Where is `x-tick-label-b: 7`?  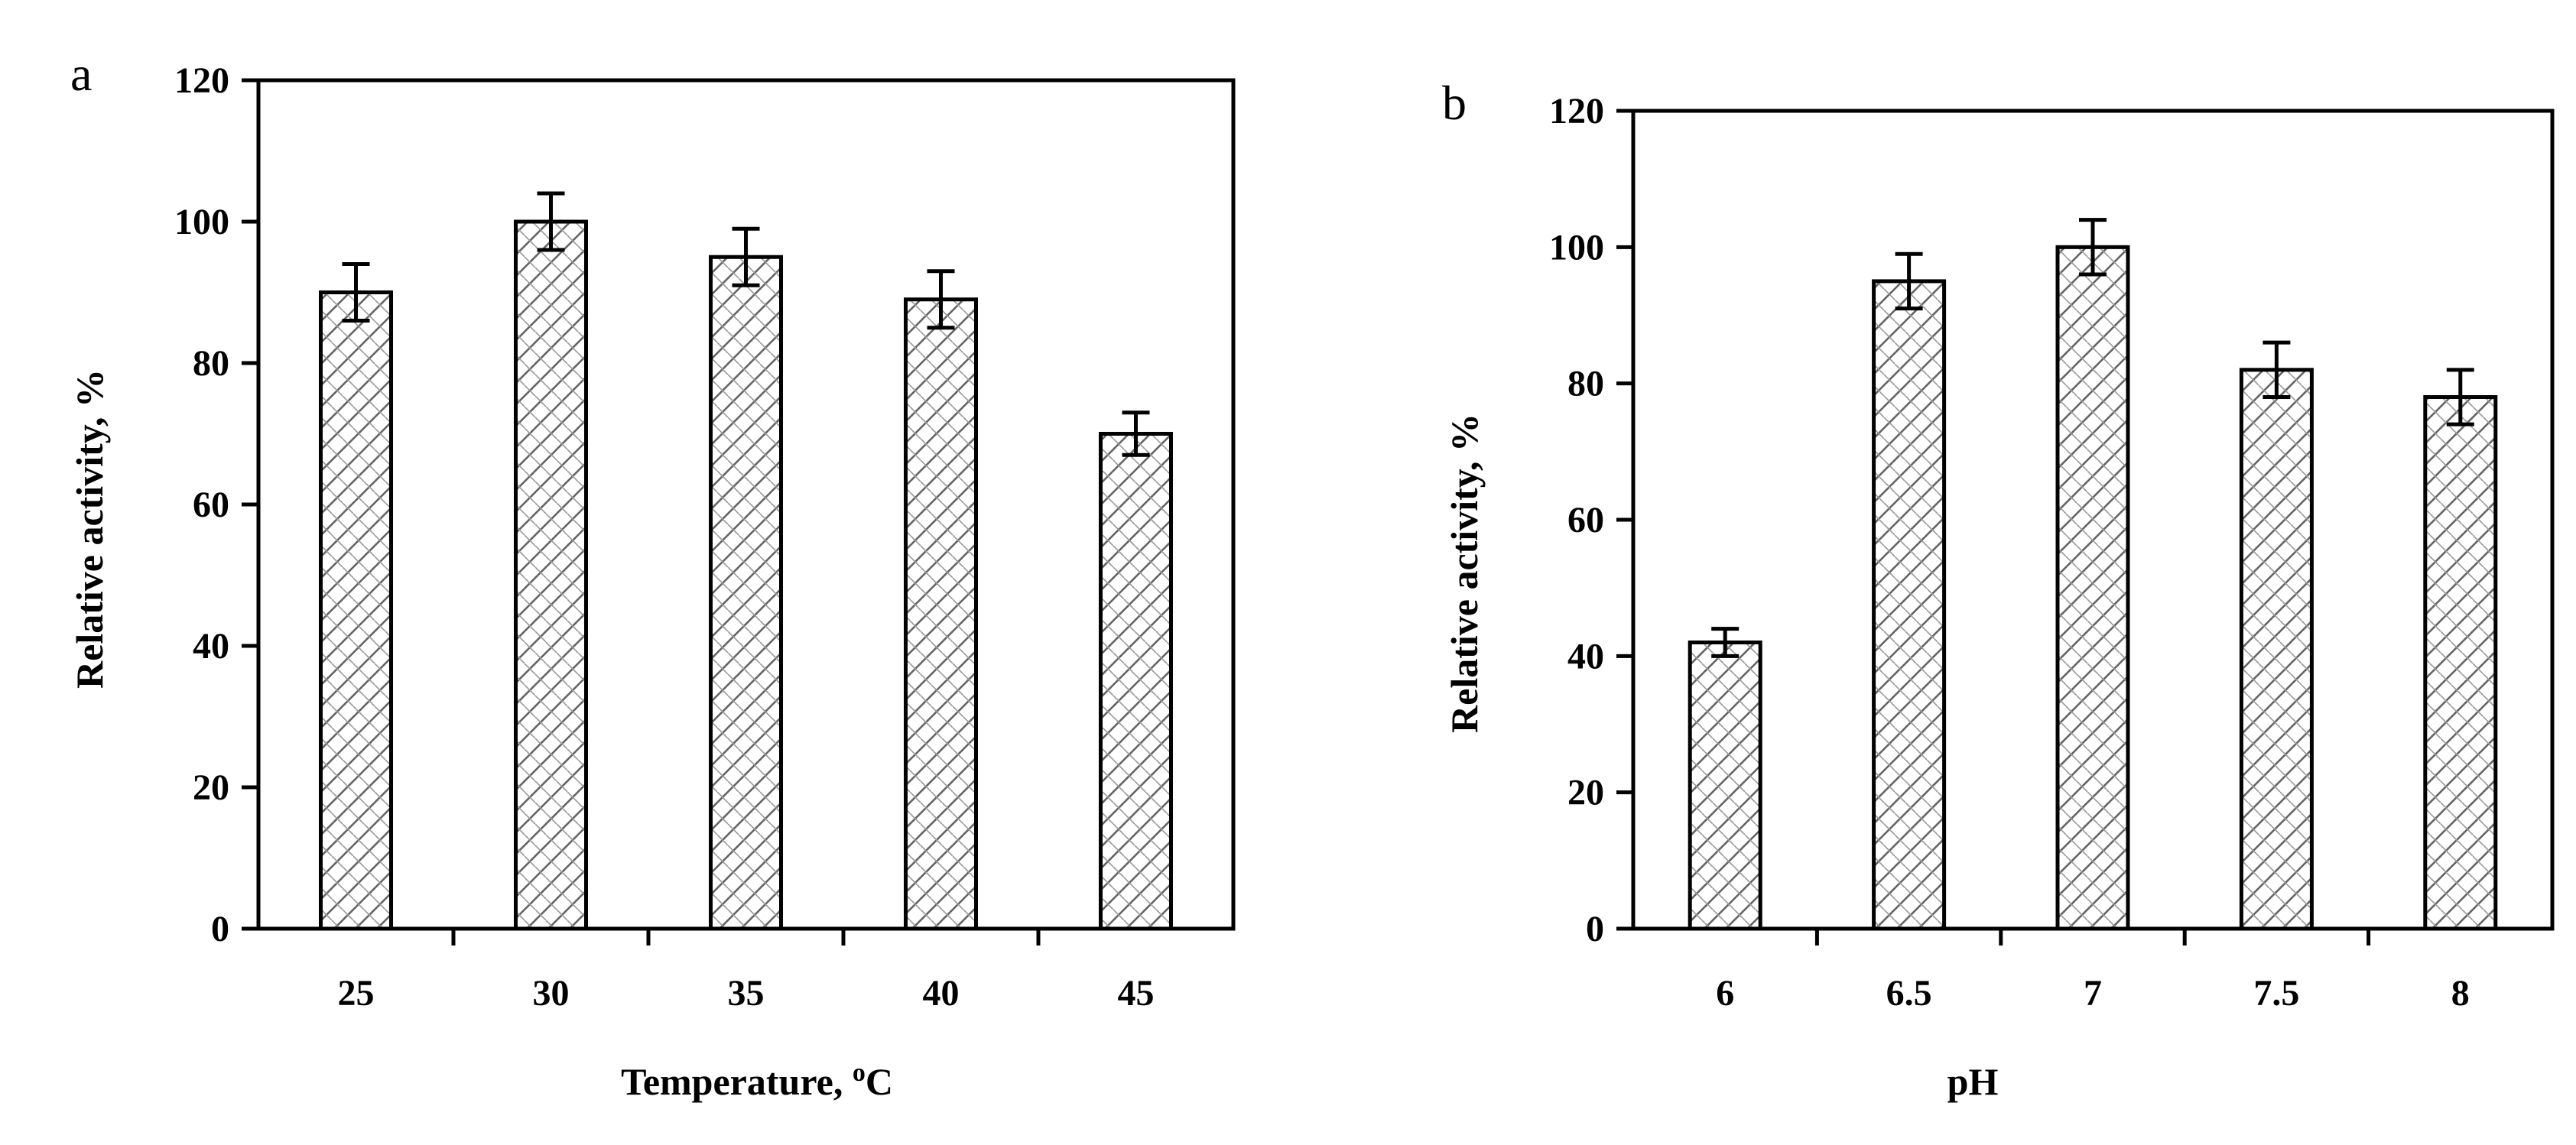
x-tick-label-b: 7 is located at coordinates (2093, 993).